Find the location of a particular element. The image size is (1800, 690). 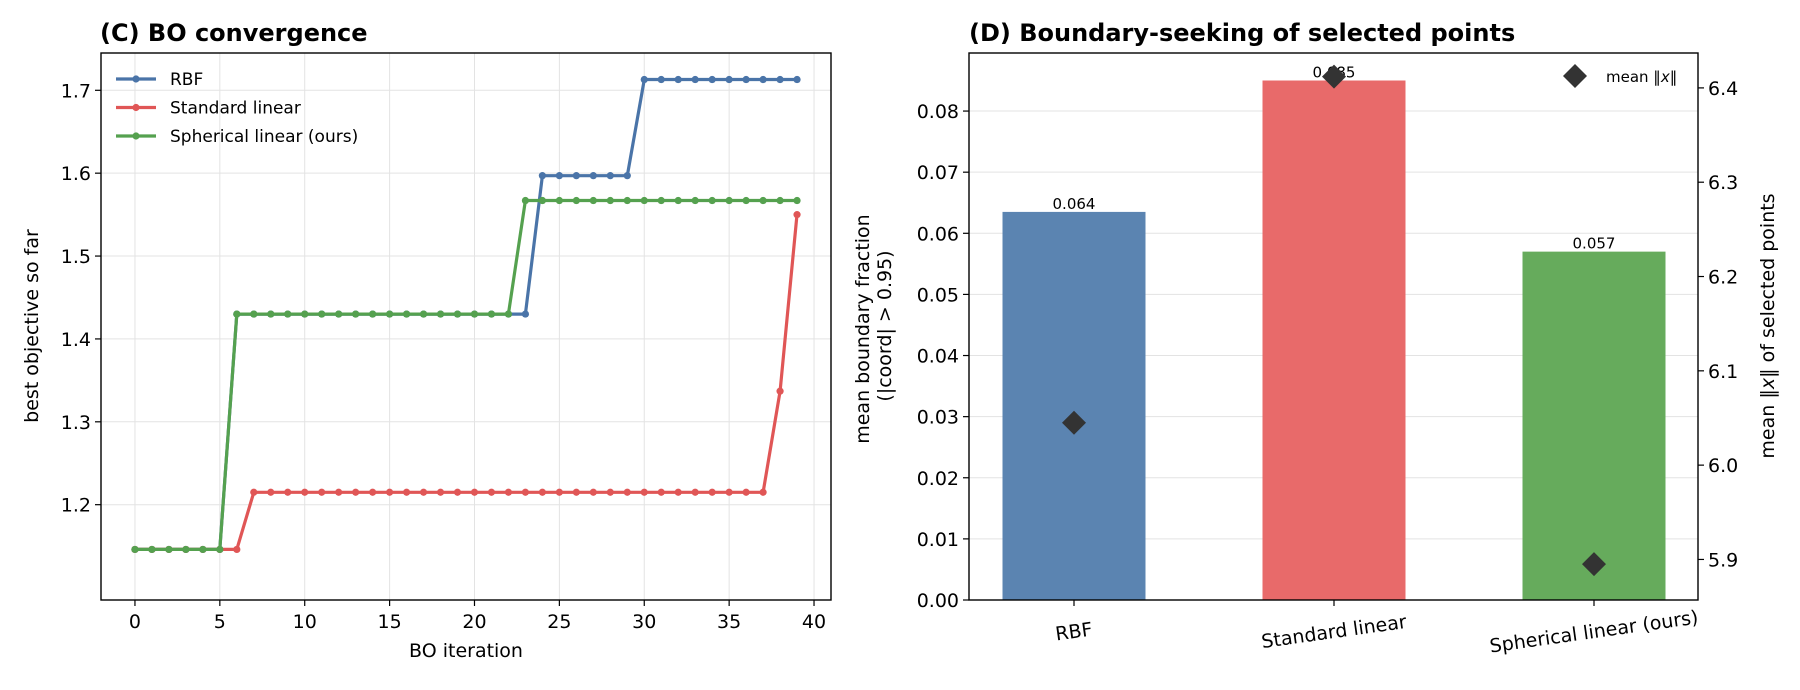

bar-value-label-0: 0.064 is located at coordinates (1074, 204).